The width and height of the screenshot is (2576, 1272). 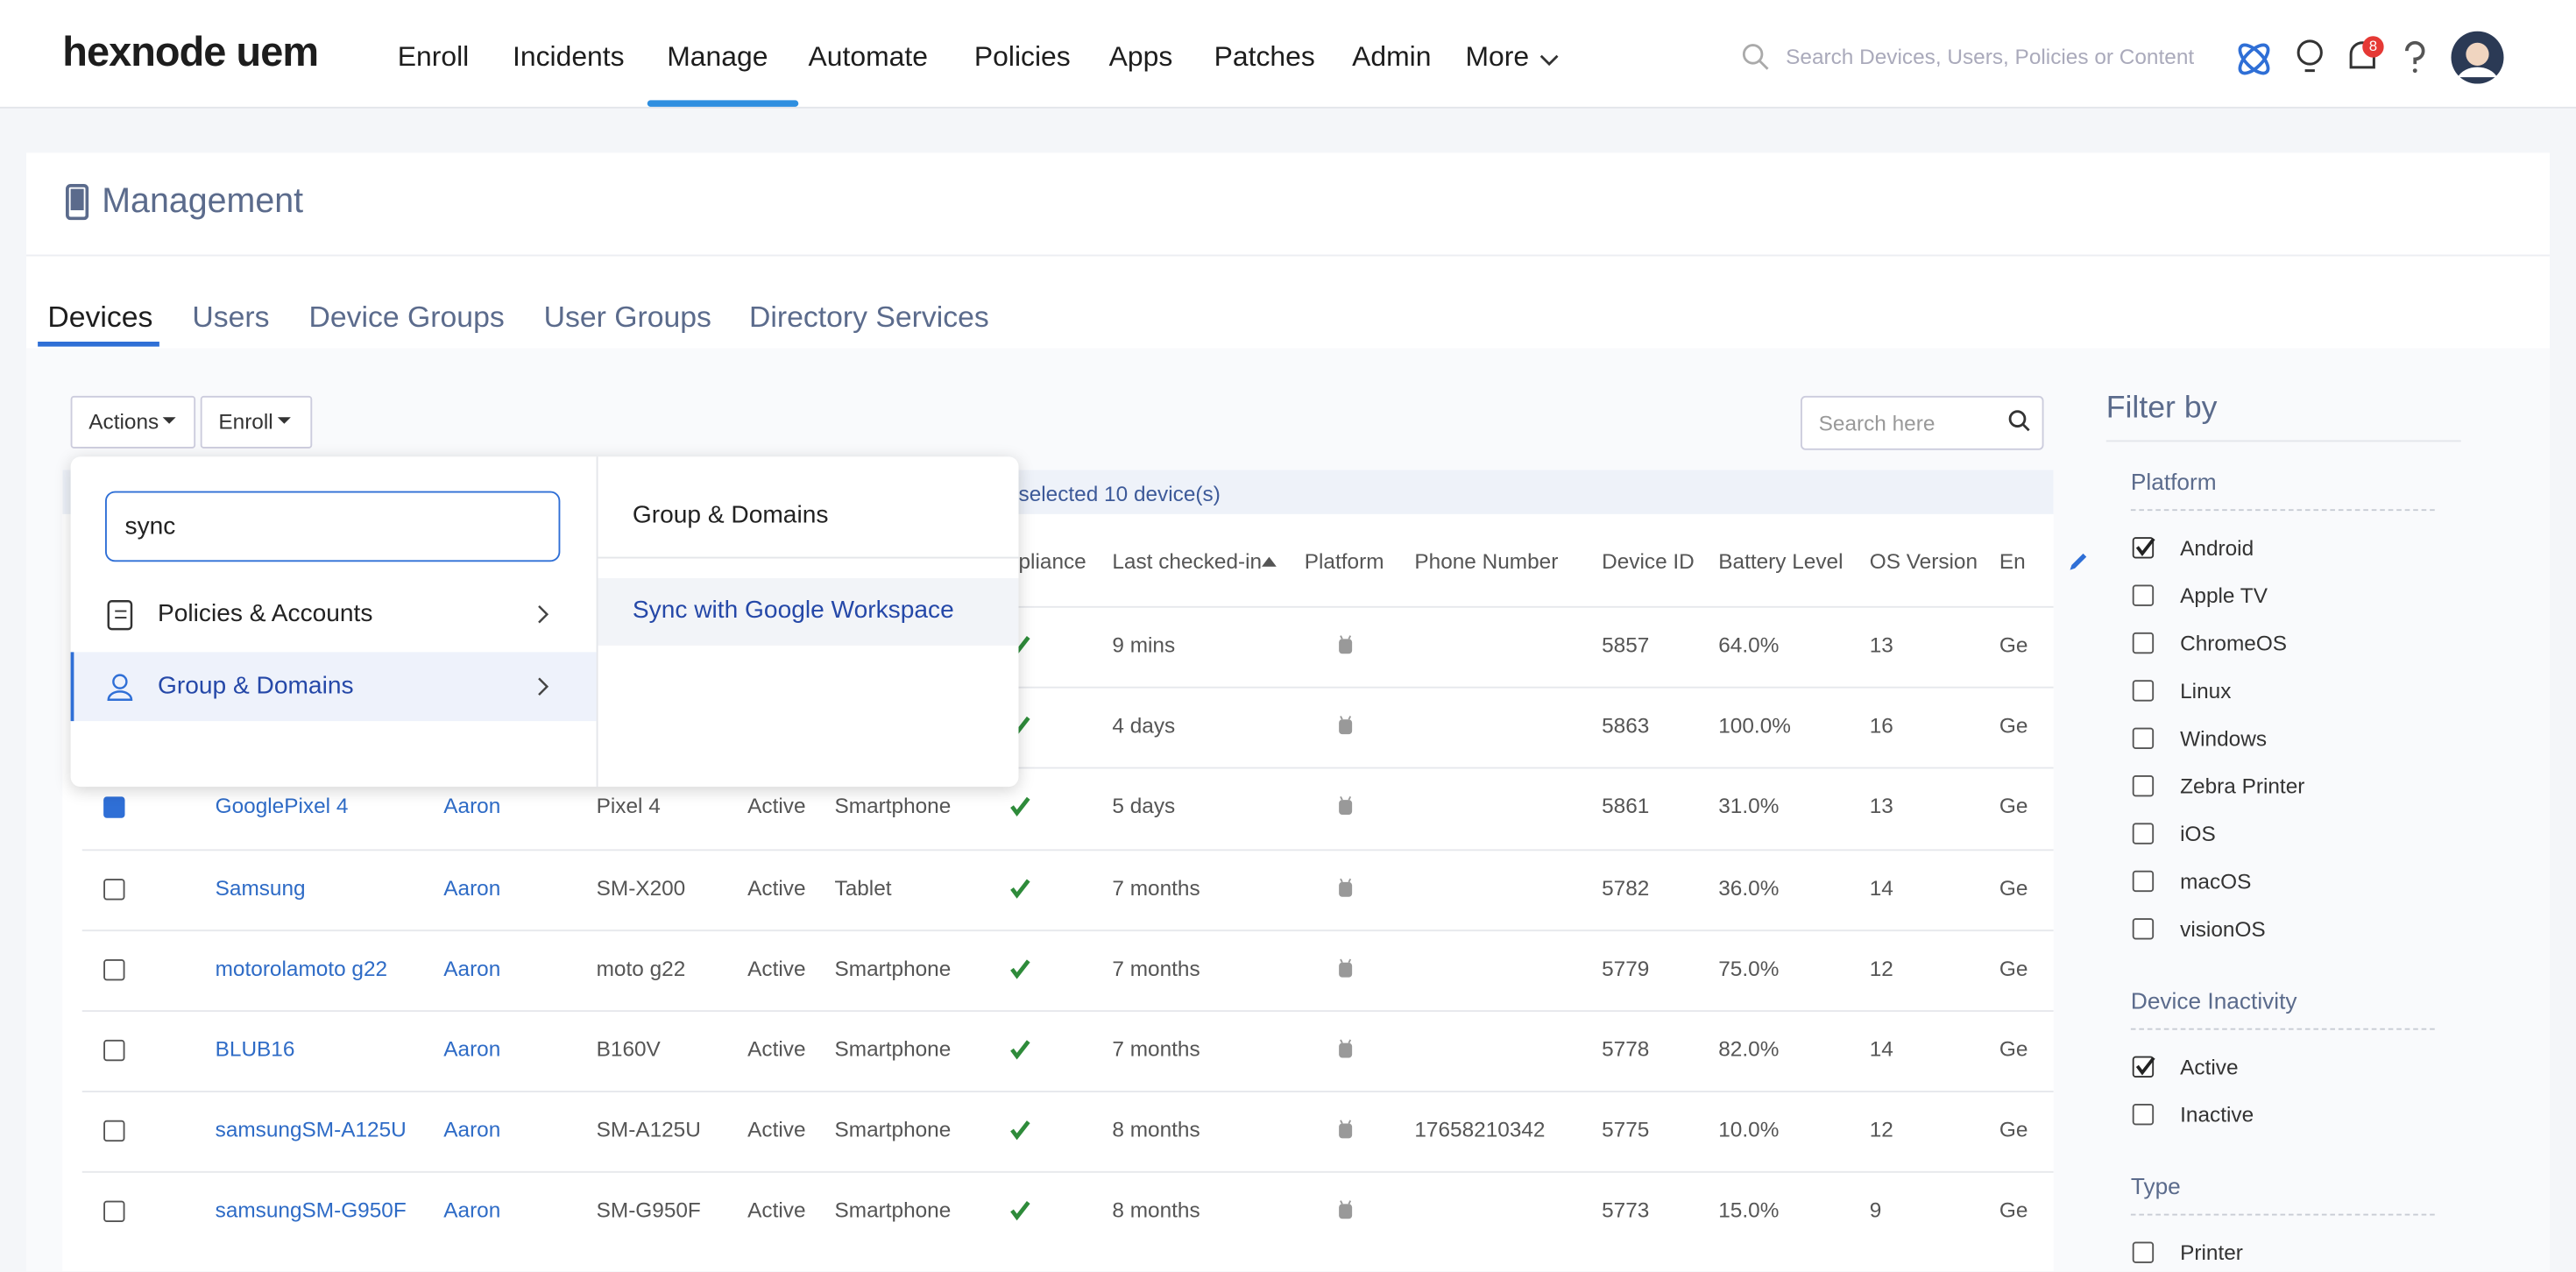 I want to click on edit-columns-icon, so click(x=2078, y=561).